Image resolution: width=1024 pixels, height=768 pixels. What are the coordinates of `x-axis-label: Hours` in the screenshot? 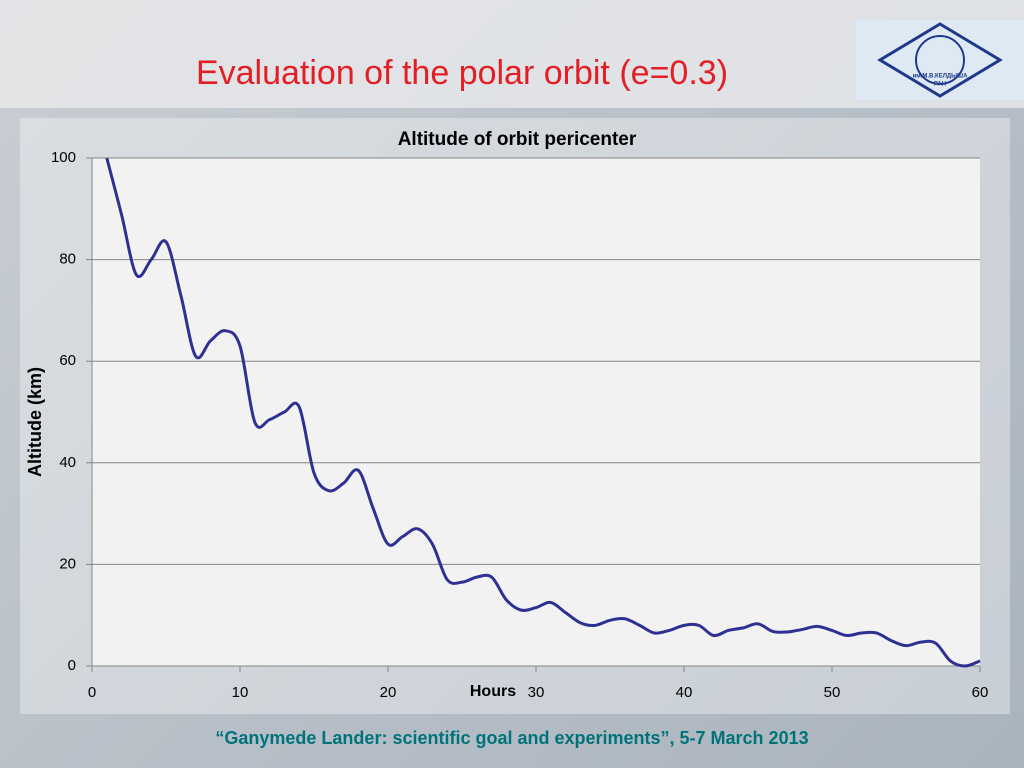 It's located at (493, 691).